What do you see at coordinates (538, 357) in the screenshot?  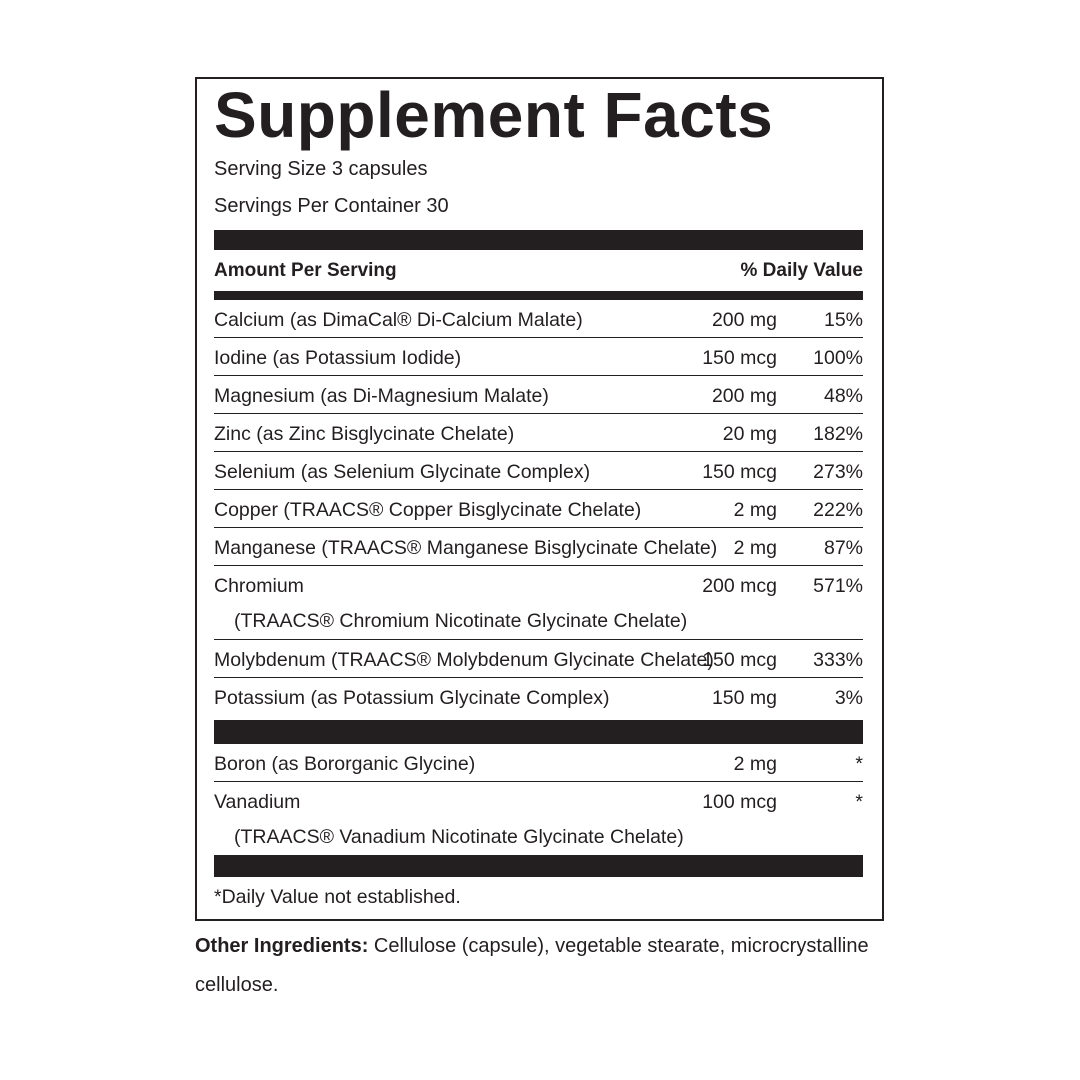 I see `nutrient-row: Iodine (as Potassium Iodide) 150 mcg 100%` at bounding box center [538, 357].